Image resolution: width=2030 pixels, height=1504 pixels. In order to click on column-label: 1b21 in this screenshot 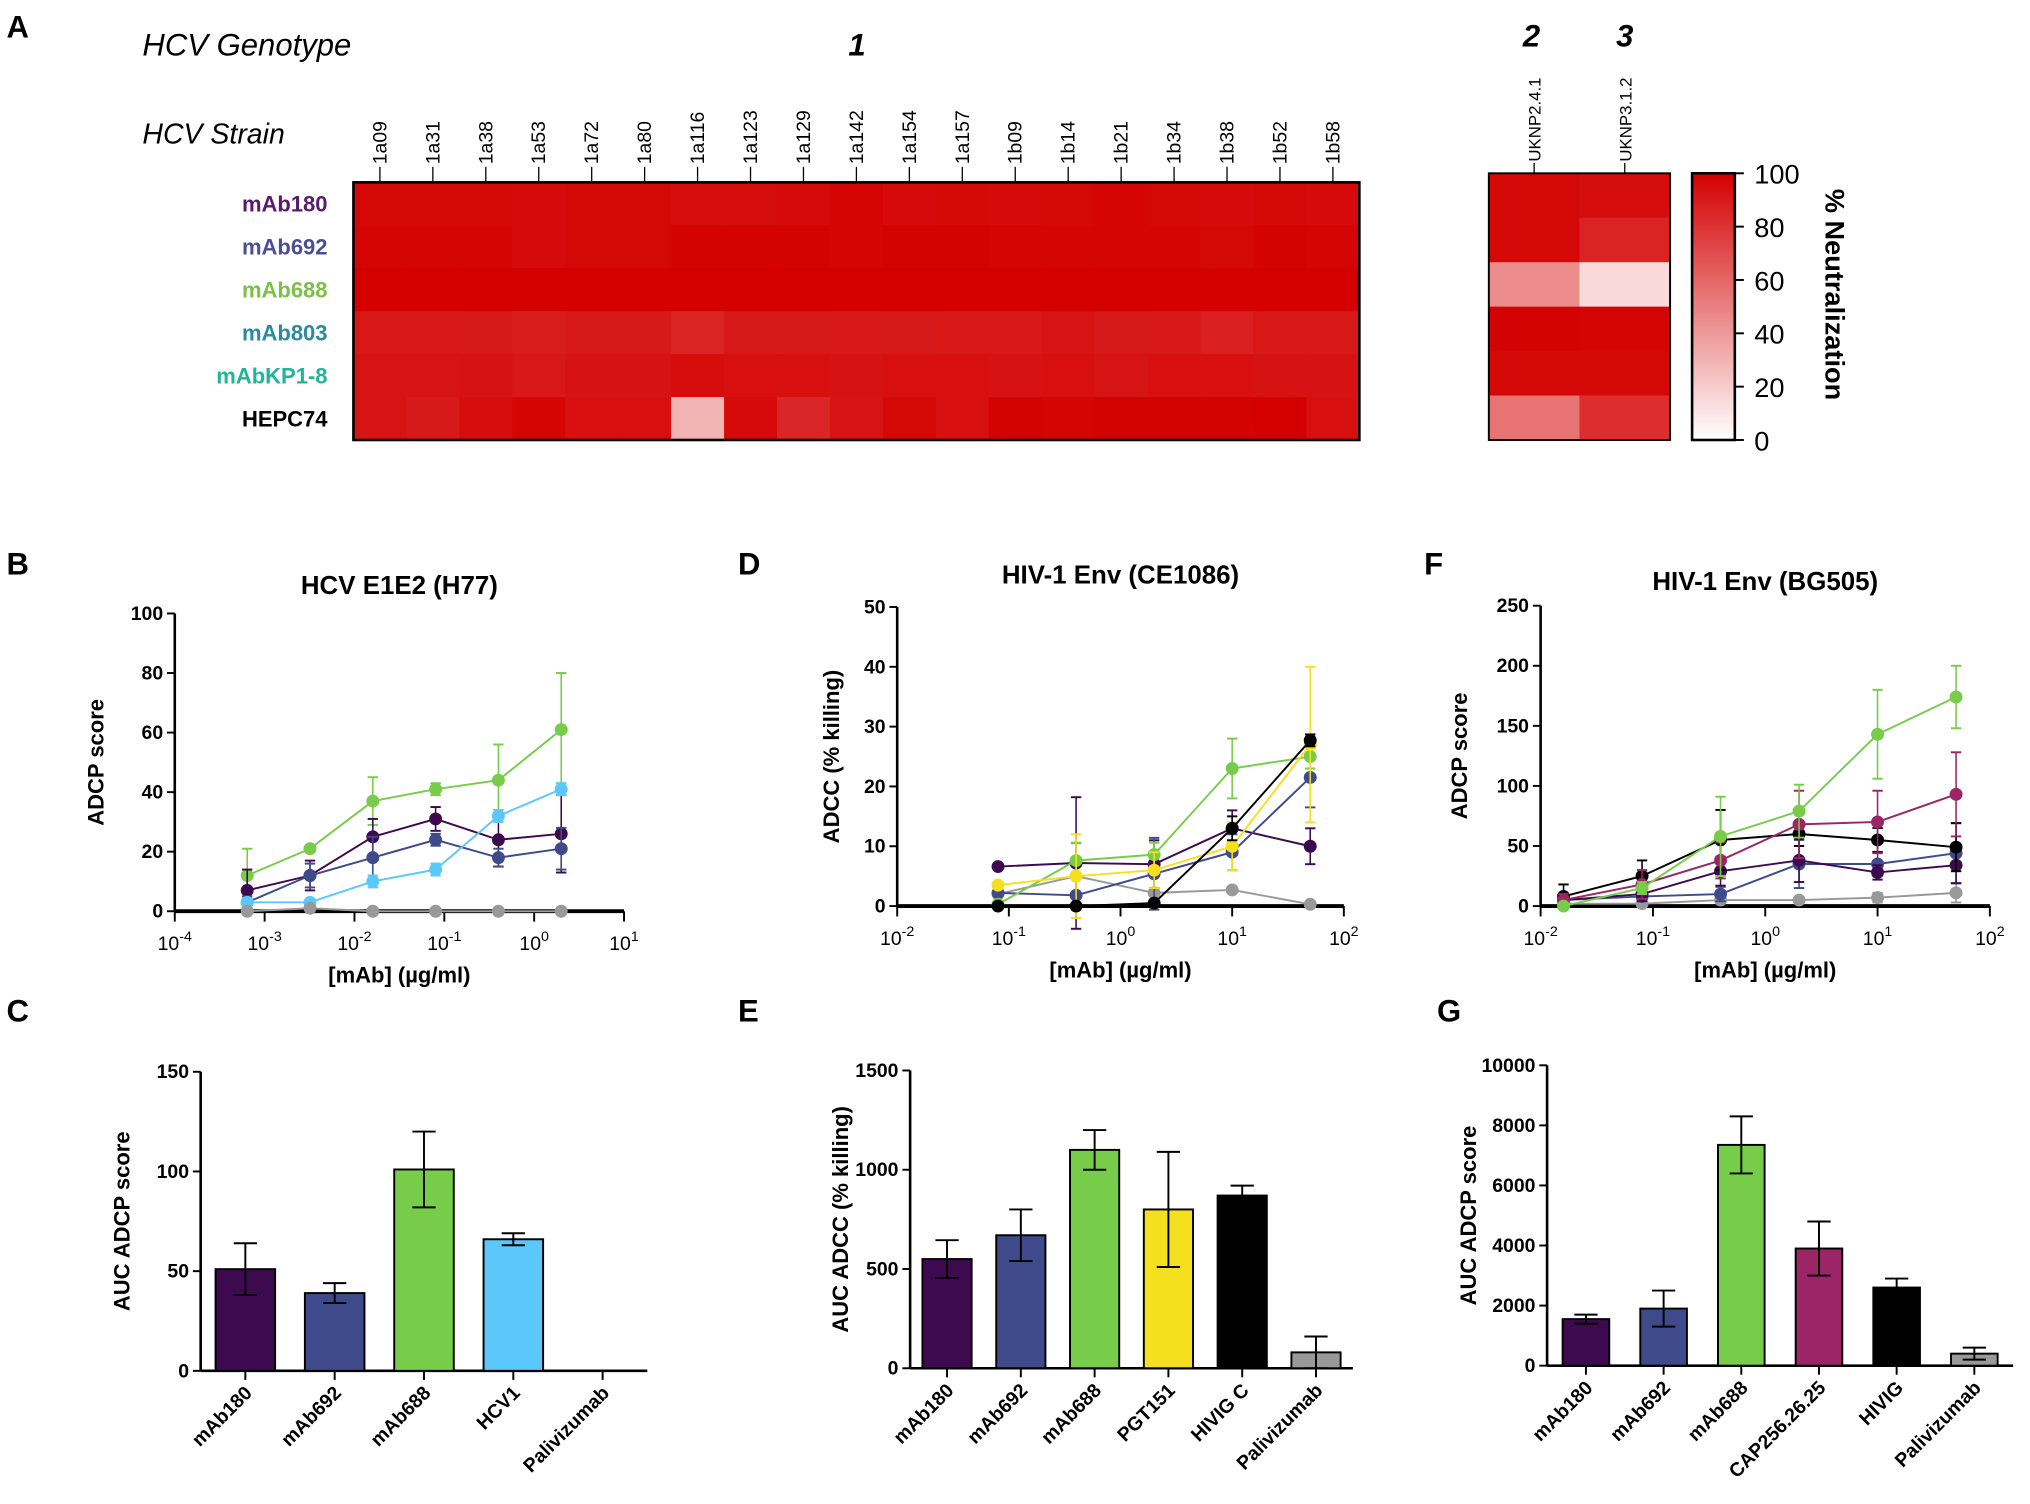, I will do `click(1122, 142)`.